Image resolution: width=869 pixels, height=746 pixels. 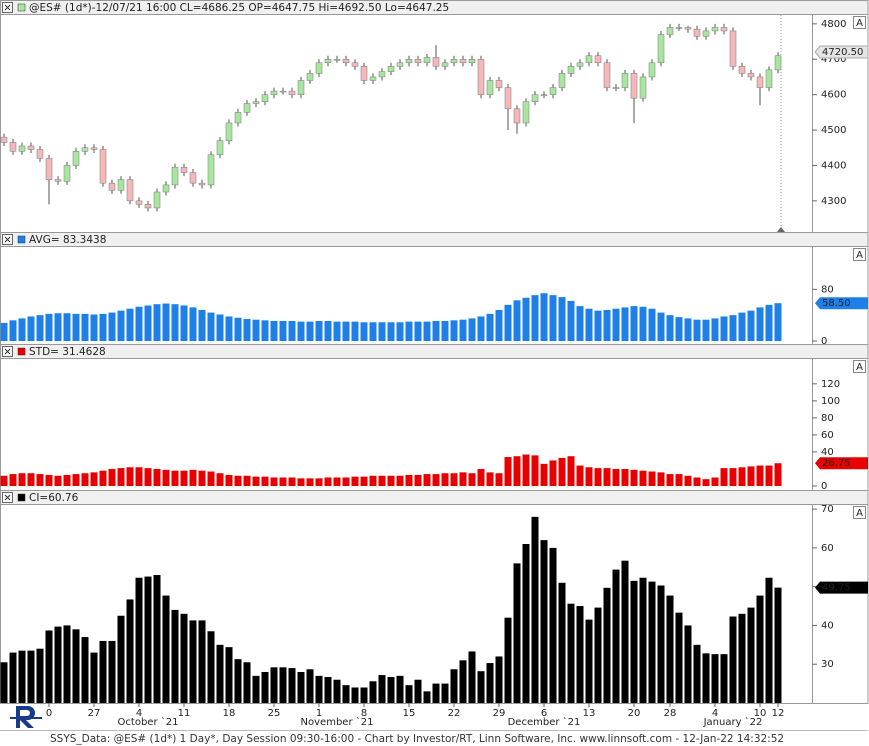 What do you see at coordinates (54, 498) in the screenshot?
I see `panel-title: CI=60.76` at bounding box center [54, 498].